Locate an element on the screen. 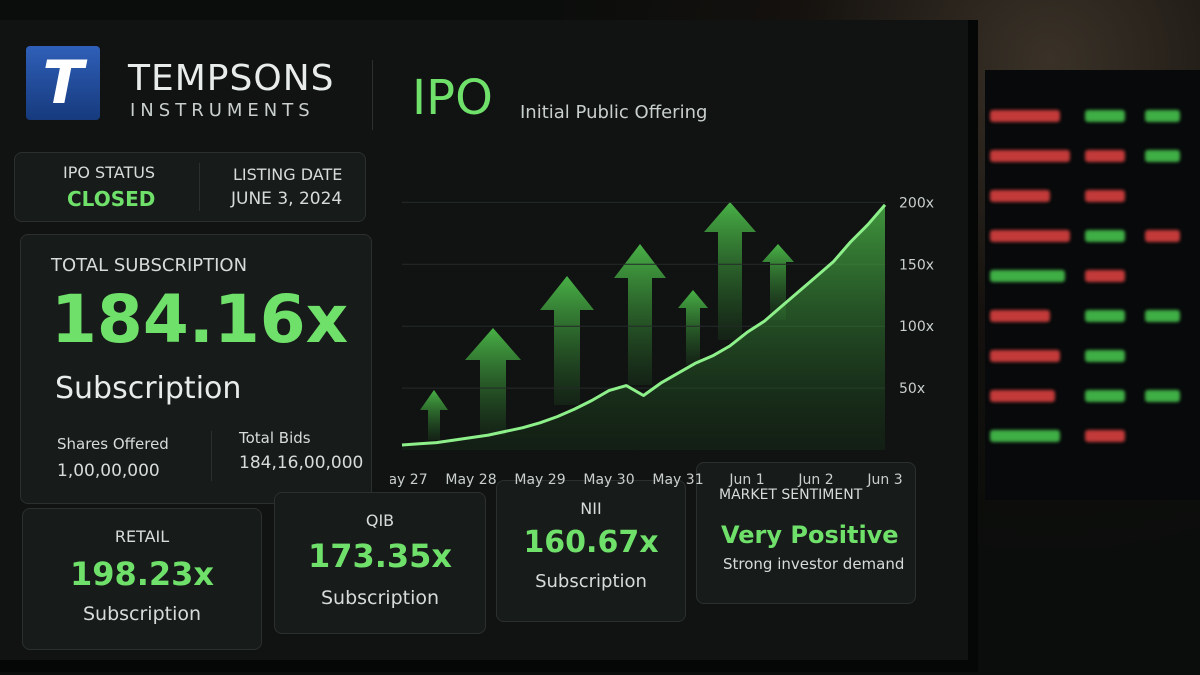  x-tick-label: May 30 is located at coordinates (608, 480).